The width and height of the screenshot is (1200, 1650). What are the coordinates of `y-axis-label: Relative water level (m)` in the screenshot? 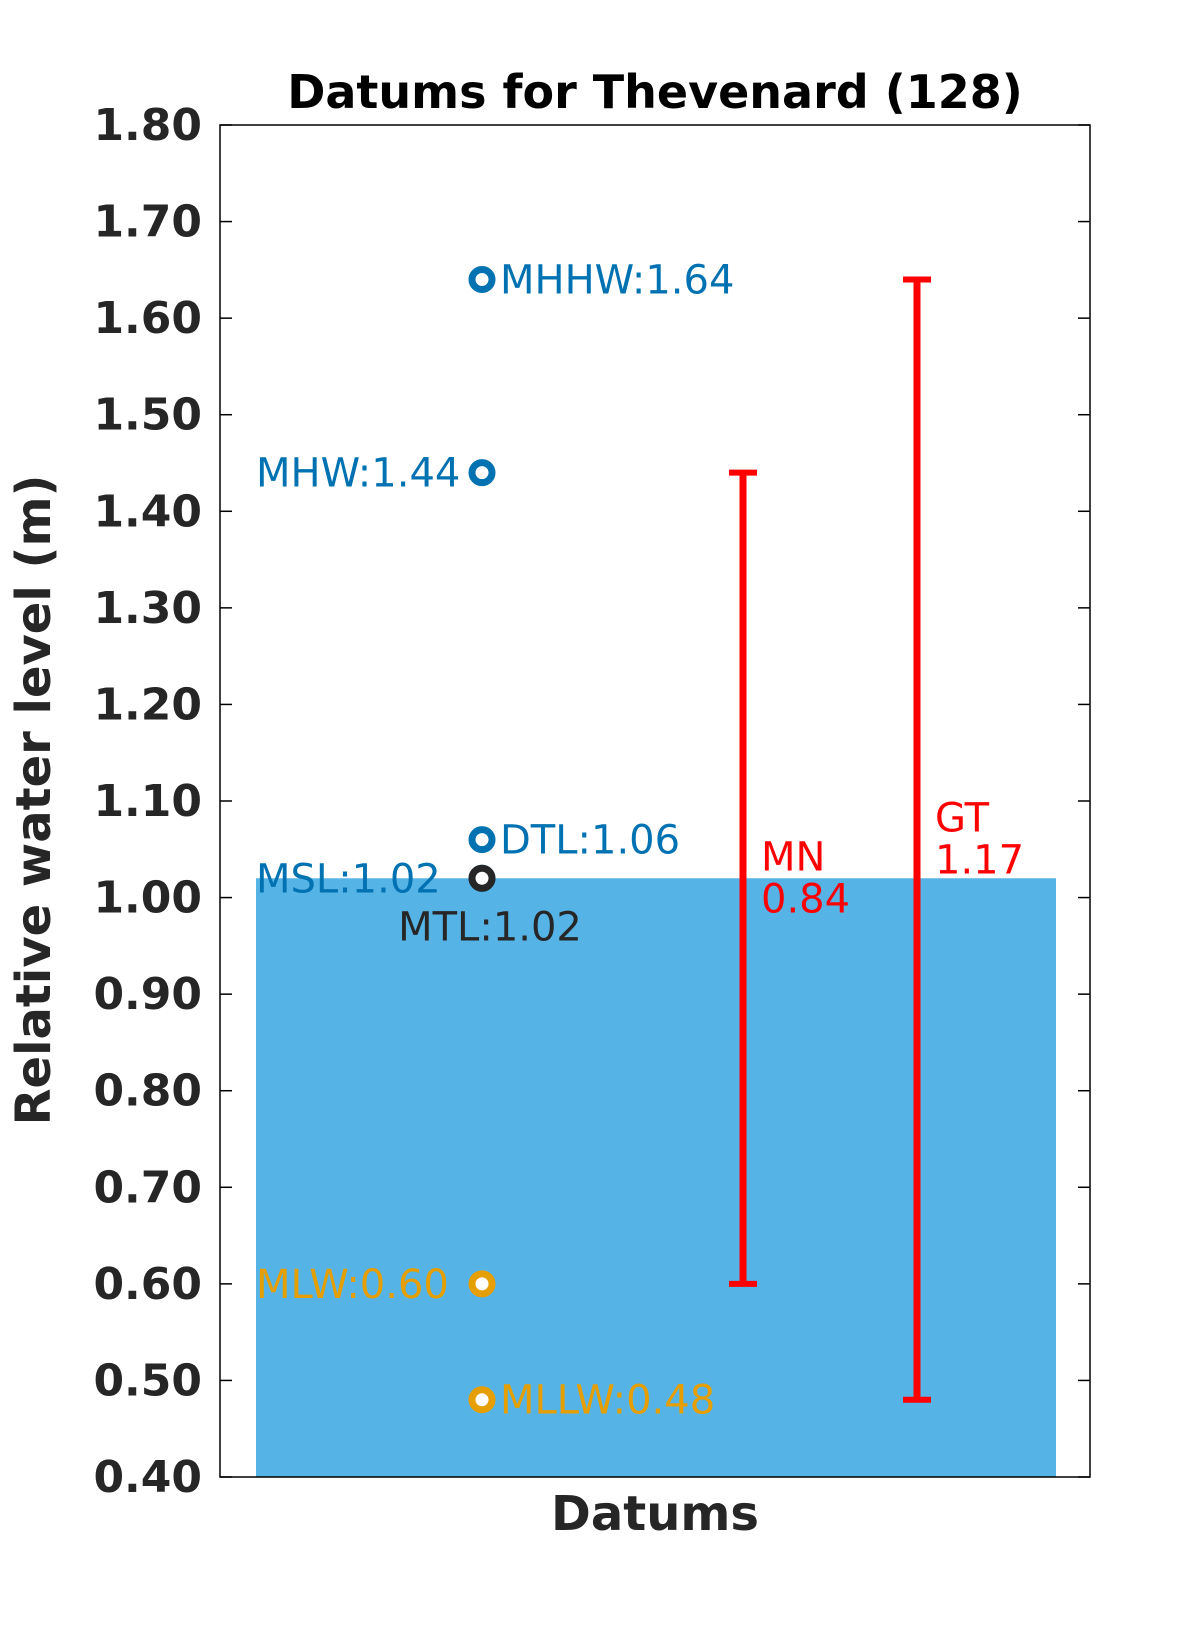 It's located at (34, 800).